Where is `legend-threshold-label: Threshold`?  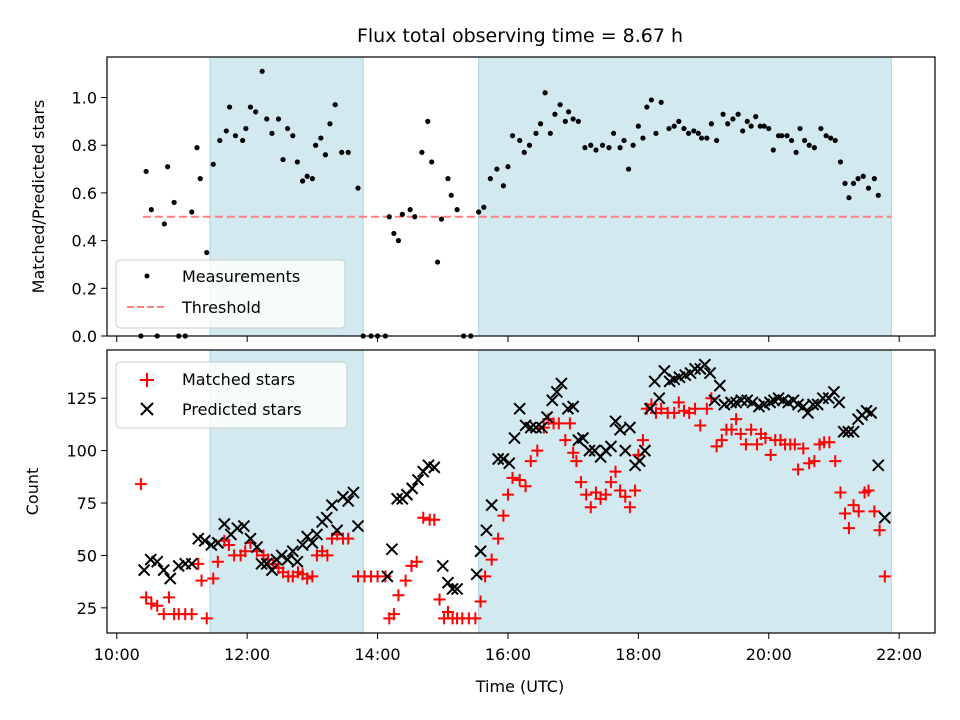
legend-threshold-label: Threshold is located at coordinates (221, 307).